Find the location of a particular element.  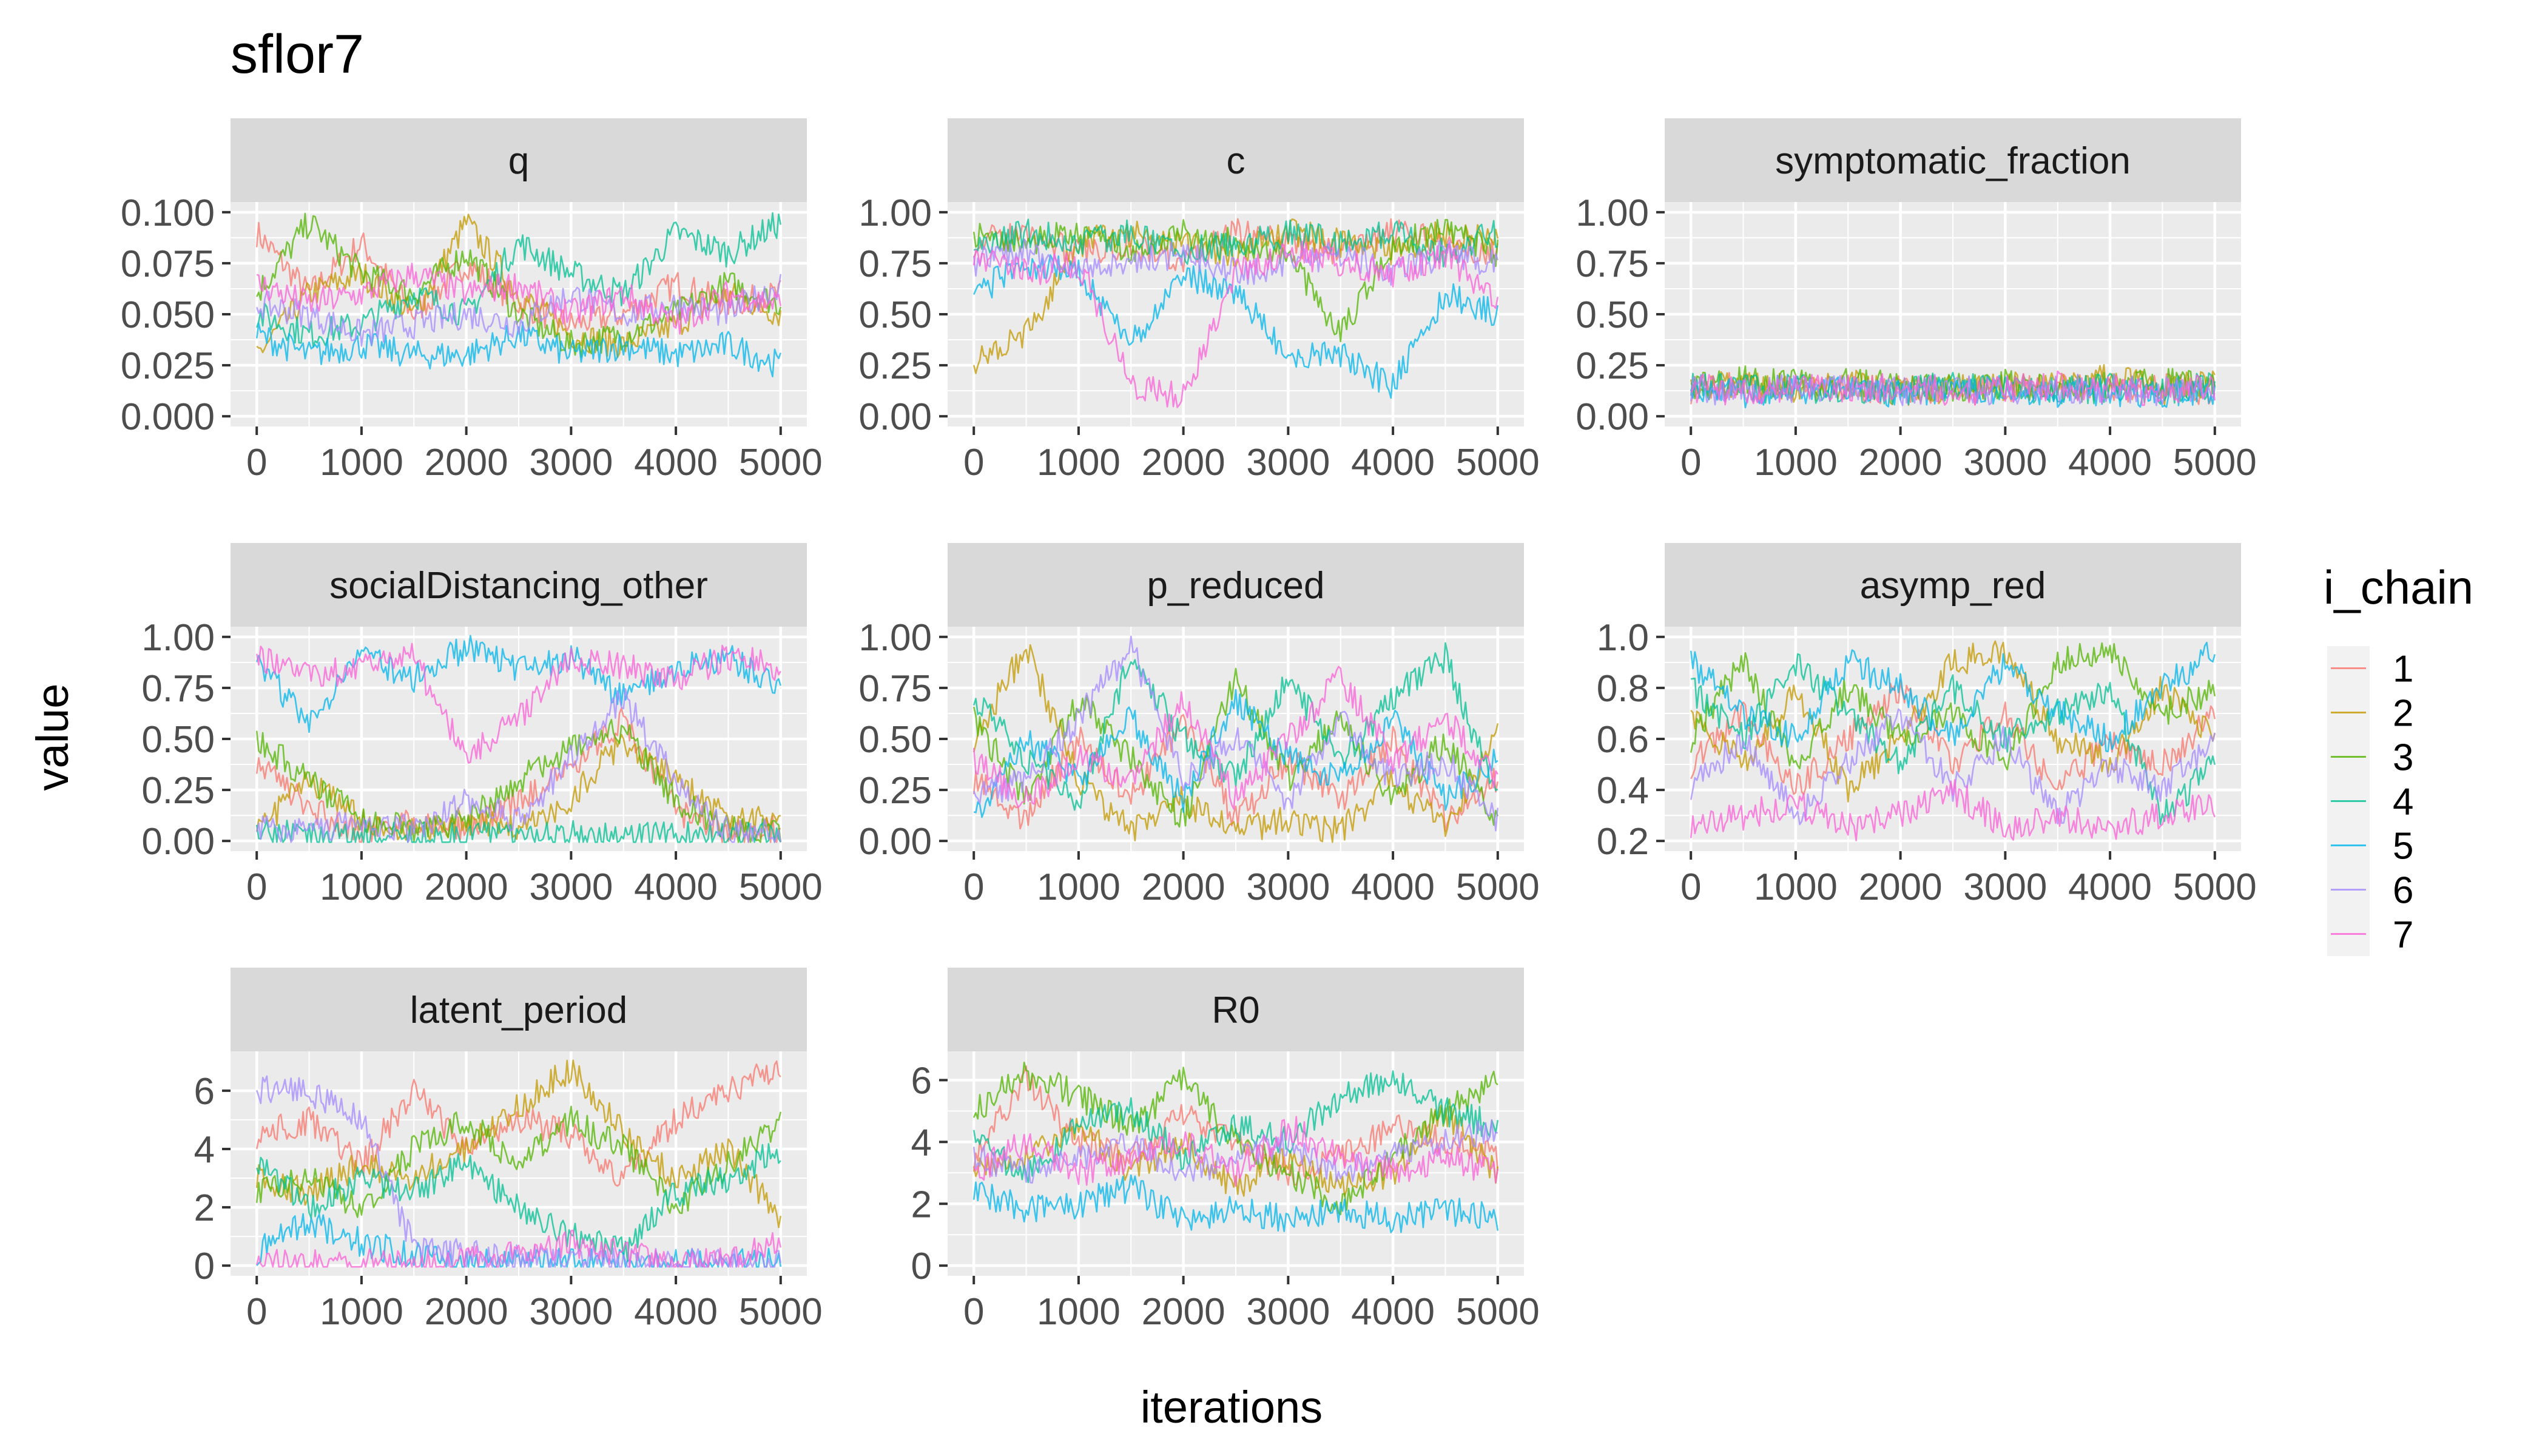

facet-panel-R0: R0 0 2 4 6 0 1000 2000 3000 4000 5000 is located at coordinates (1225, 1150).